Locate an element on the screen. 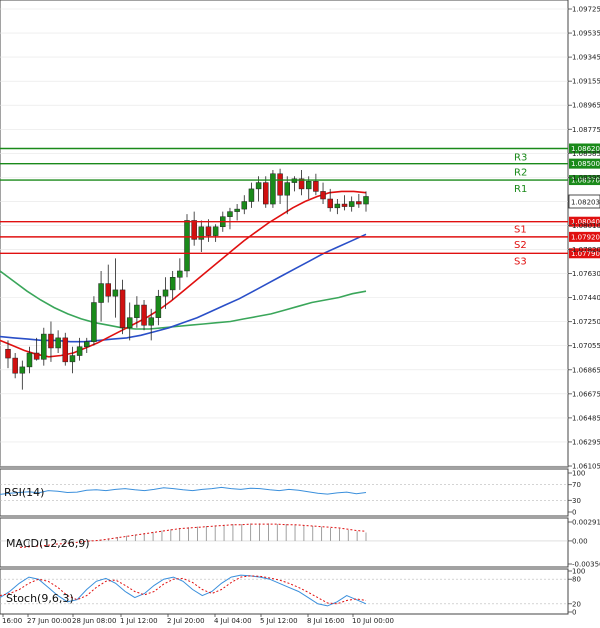 Image resolution: width=600 pixels, height=628 pixels. y-tick-label: 1.06865 is located at coordinates (586, 370).